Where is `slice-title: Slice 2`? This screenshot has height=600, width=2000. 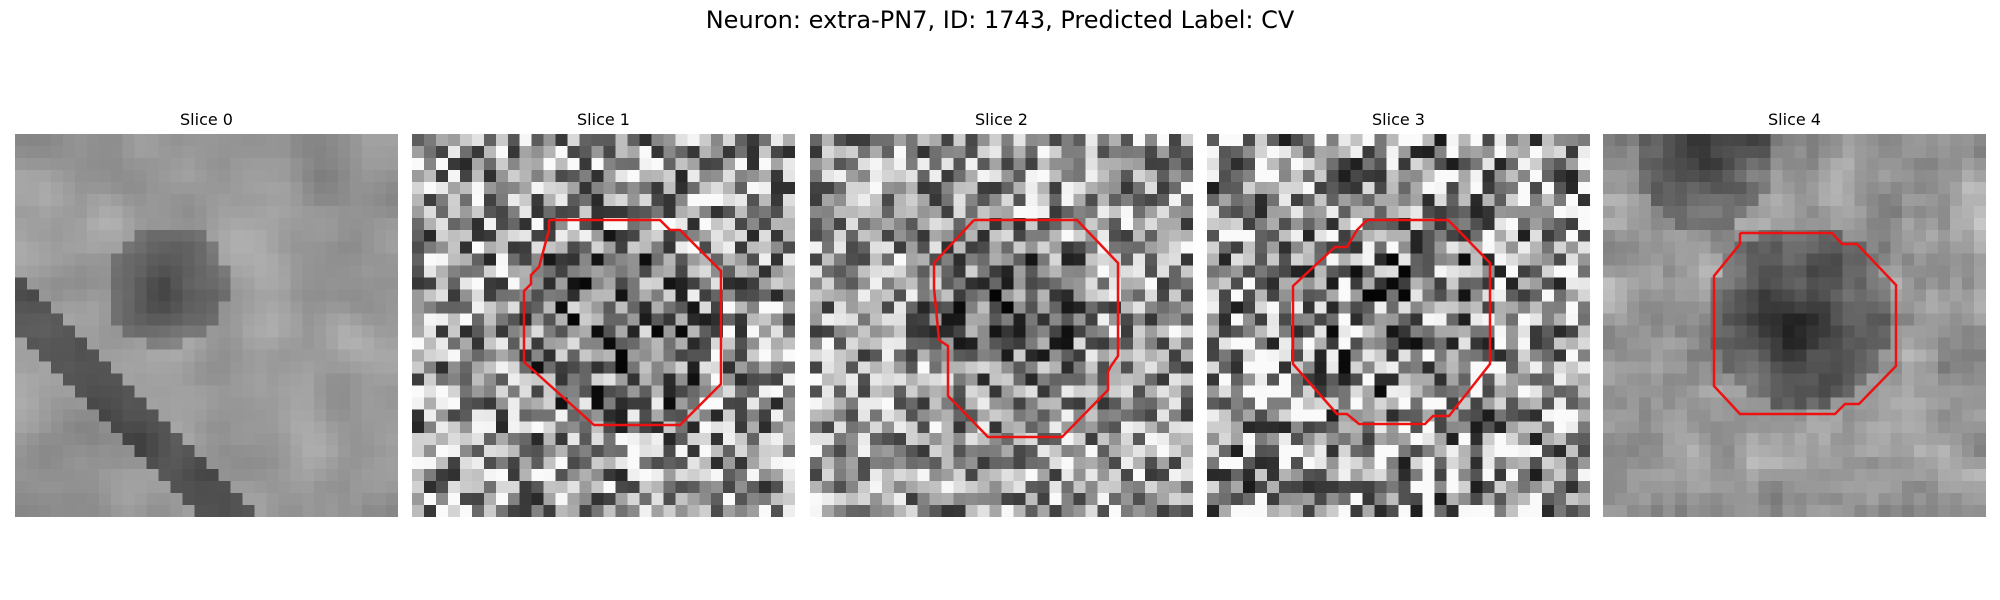 slice-title: Slice 2 is located at coordinates (1001, 119).